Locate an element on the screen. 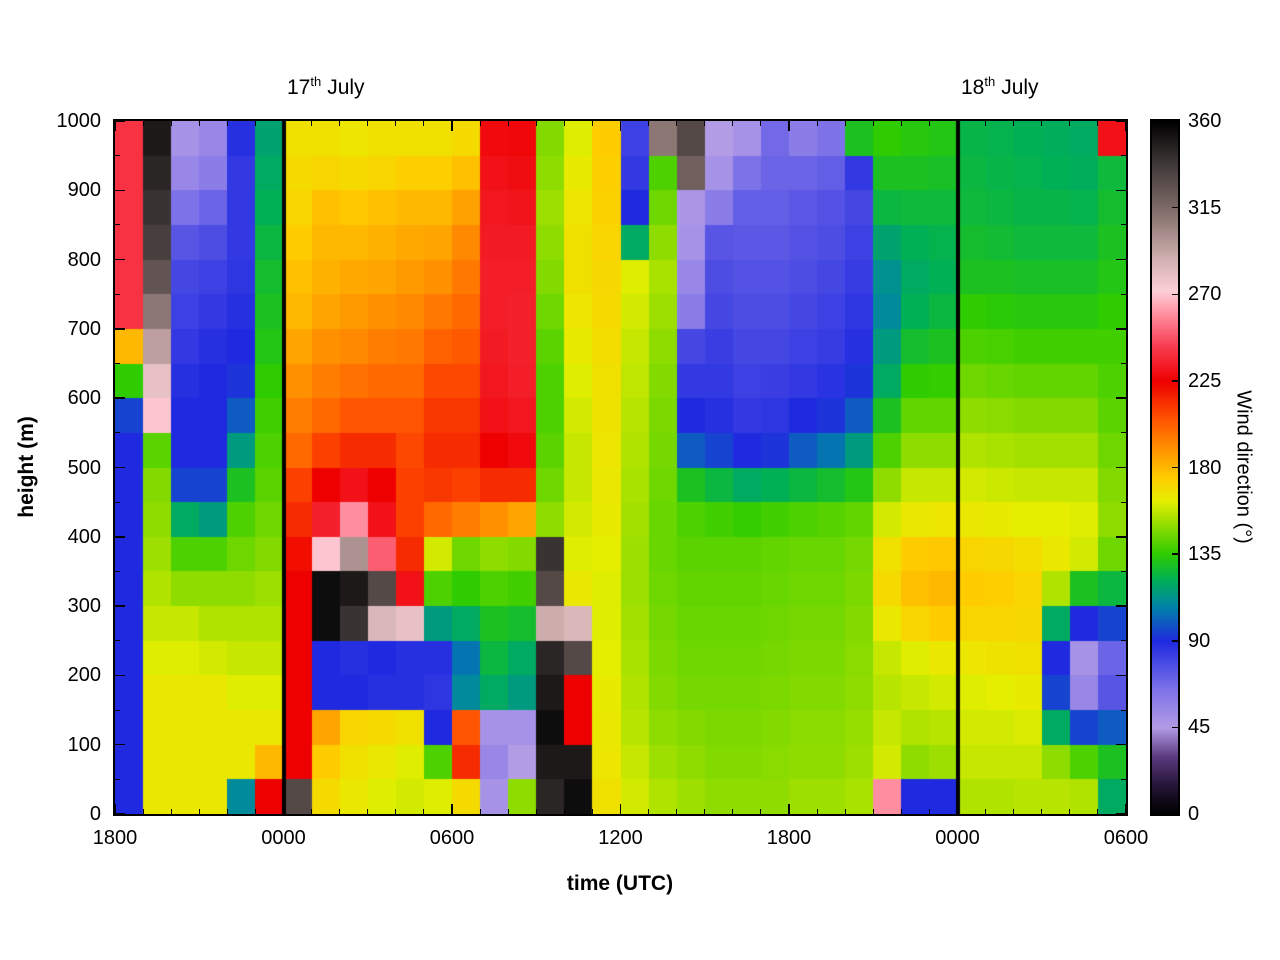 Image resolution: width=1280 pixels, height=960 pixels. date-day: 18 is located at coordinates (973, 87).